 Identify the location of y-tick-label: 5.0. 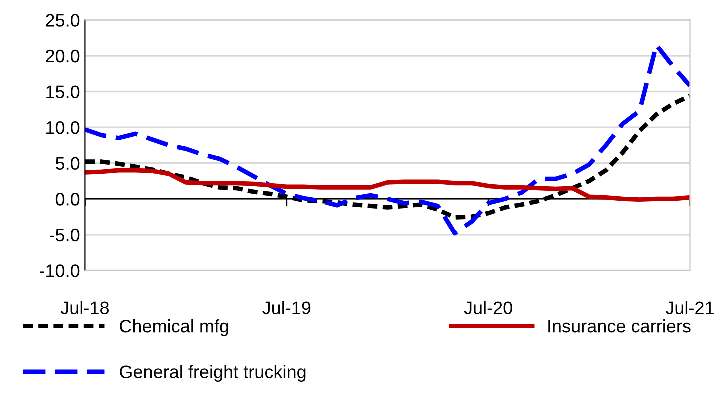
(68, 163).